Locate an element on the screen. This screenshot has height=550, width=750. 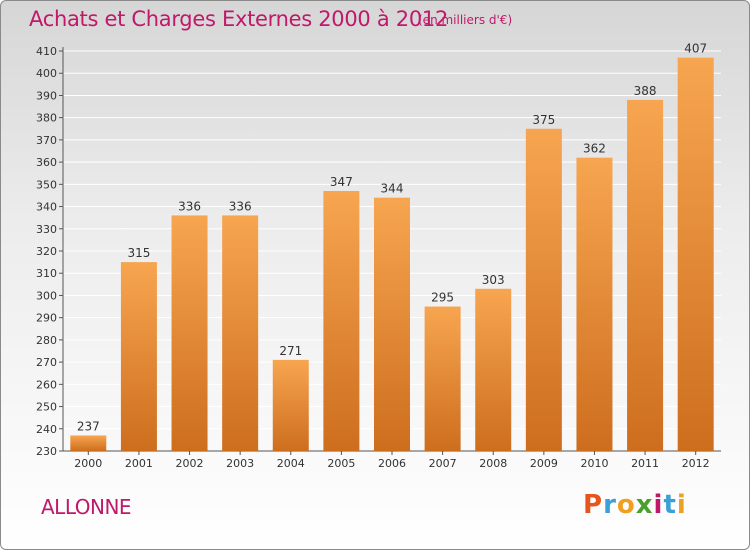
y-tick-label: 380 is located at coordinates (46, 118).